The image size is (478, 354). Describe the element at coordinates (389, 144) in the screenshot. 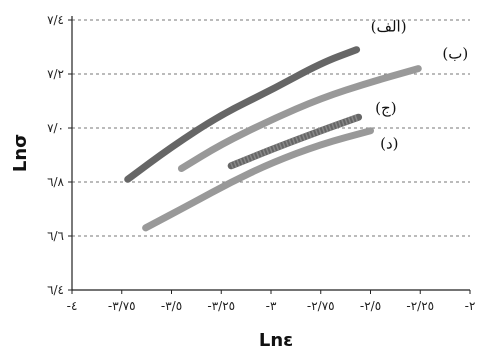

I see `series-label: (د)` at that location.